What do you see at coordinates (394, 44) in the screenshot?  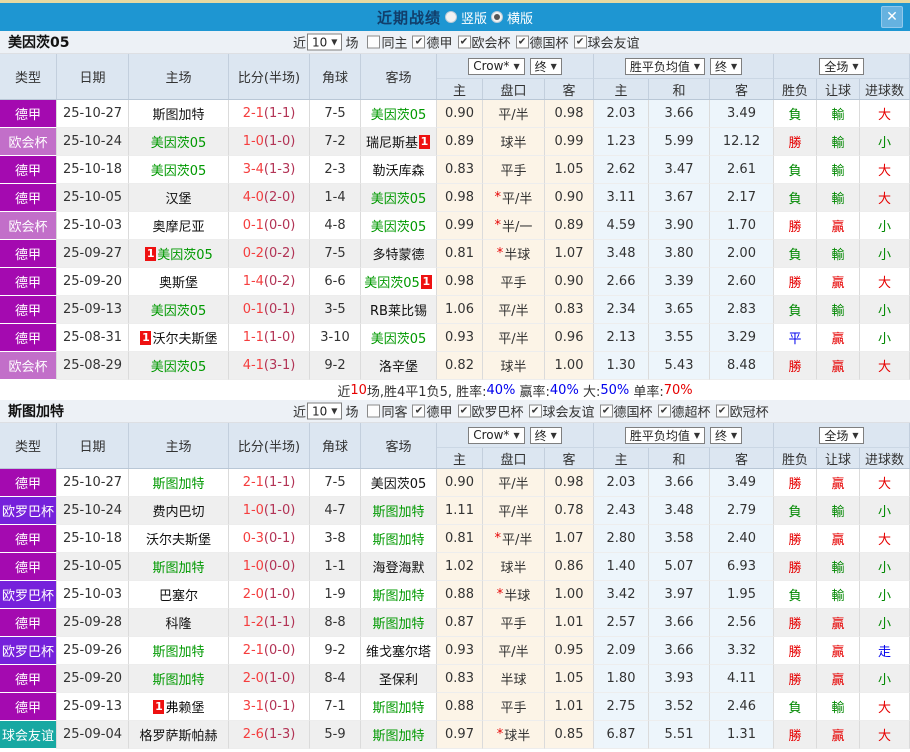 I see `same-venue-label: 同主` at bounding box center [394, 44].